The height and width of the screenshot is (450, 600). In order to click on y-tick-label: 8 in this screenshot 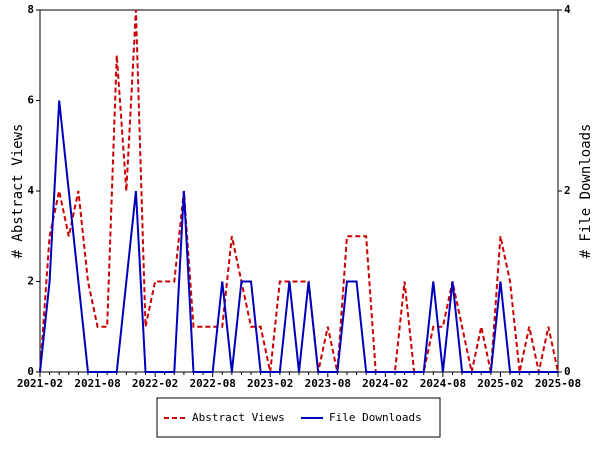, I will do `click(30, 9)`.